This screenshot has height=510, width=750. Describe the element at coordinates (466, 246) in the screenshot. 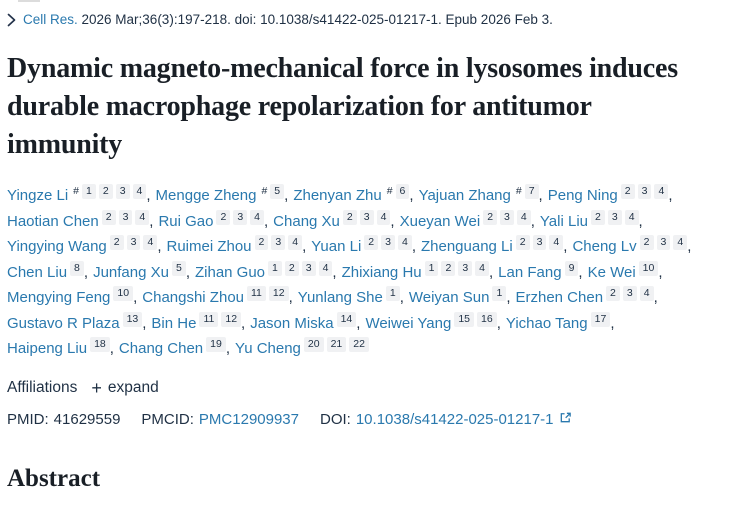

I see `author-link: Zhenguang Li` at that location.